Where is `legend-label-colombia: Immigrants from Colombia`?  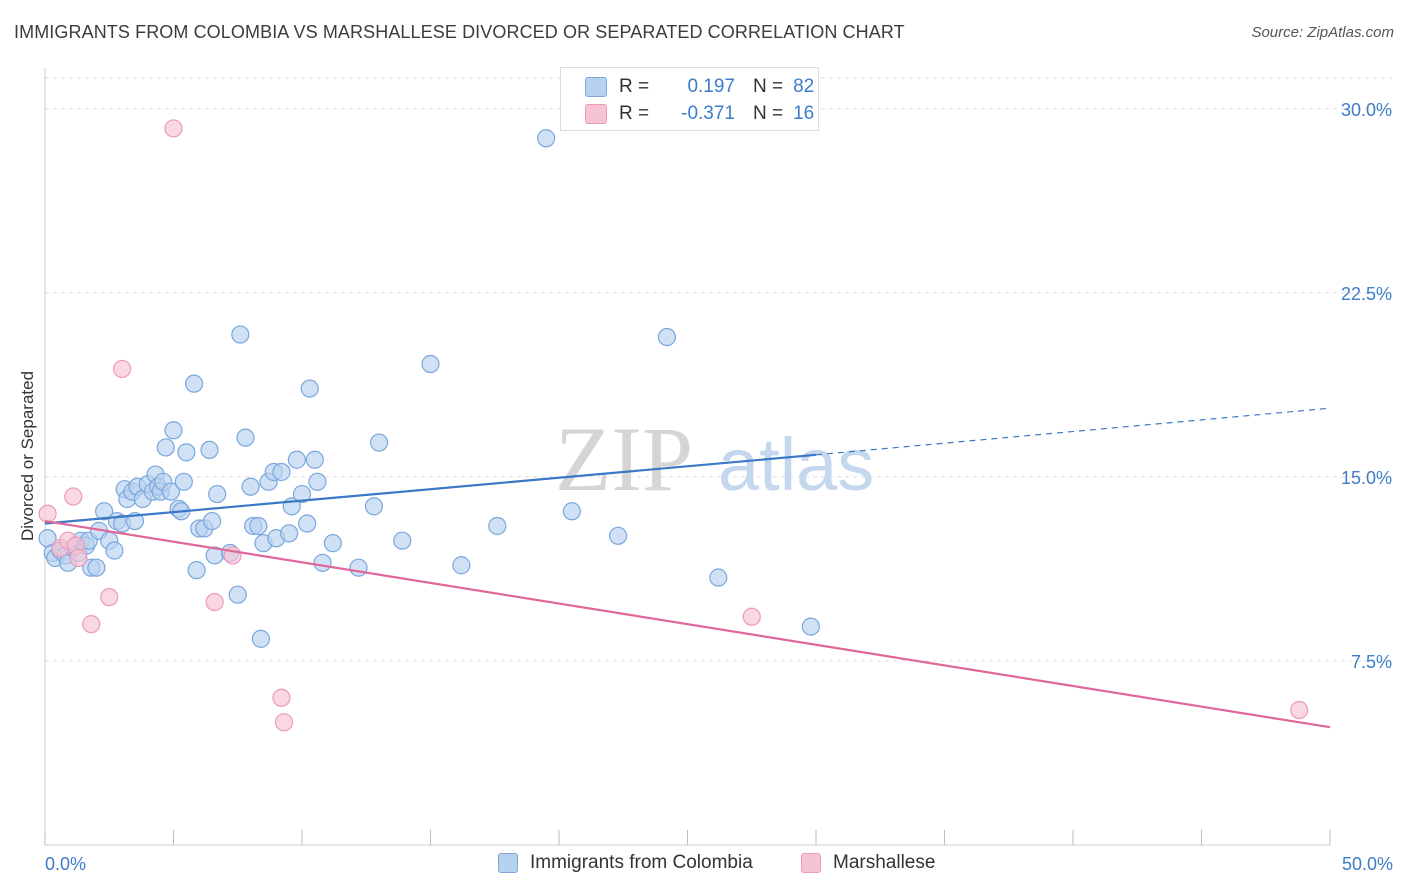
legend-label-colombia: Immigrants from Colombia is located at coordinates (641, 862).